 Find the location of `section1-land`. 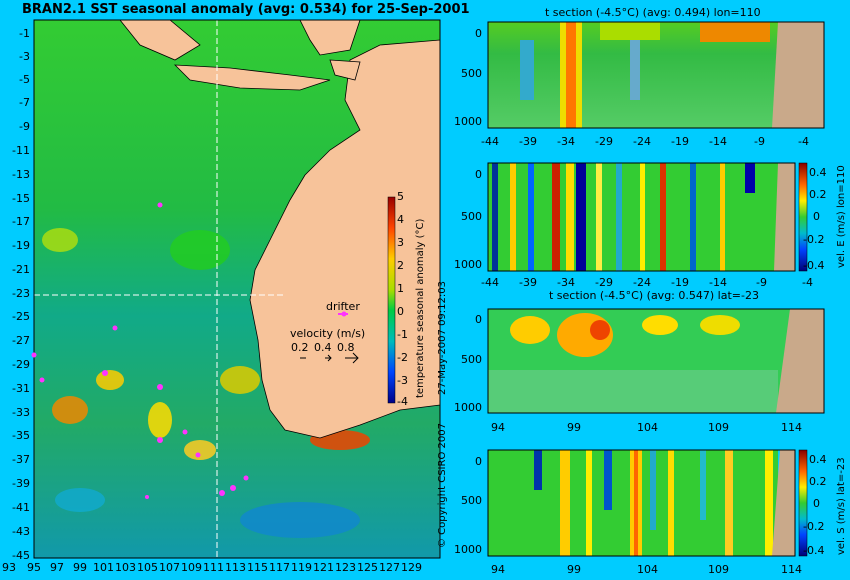

section1-land is located at coordinates (798, 75).